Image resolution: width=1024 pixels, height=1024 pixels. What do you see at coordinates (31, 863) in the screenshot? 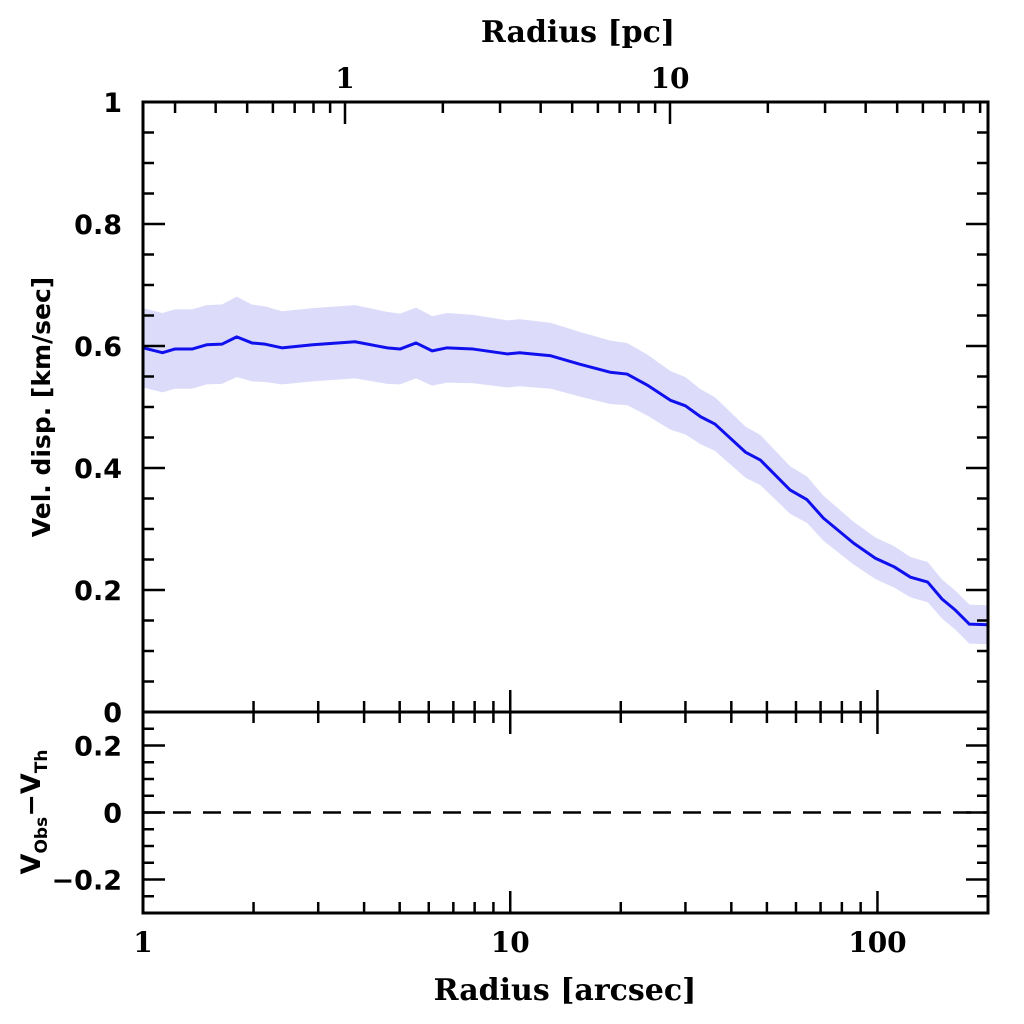
I see `residual-ylabel-v1: V` at bounding box center [31, 863].